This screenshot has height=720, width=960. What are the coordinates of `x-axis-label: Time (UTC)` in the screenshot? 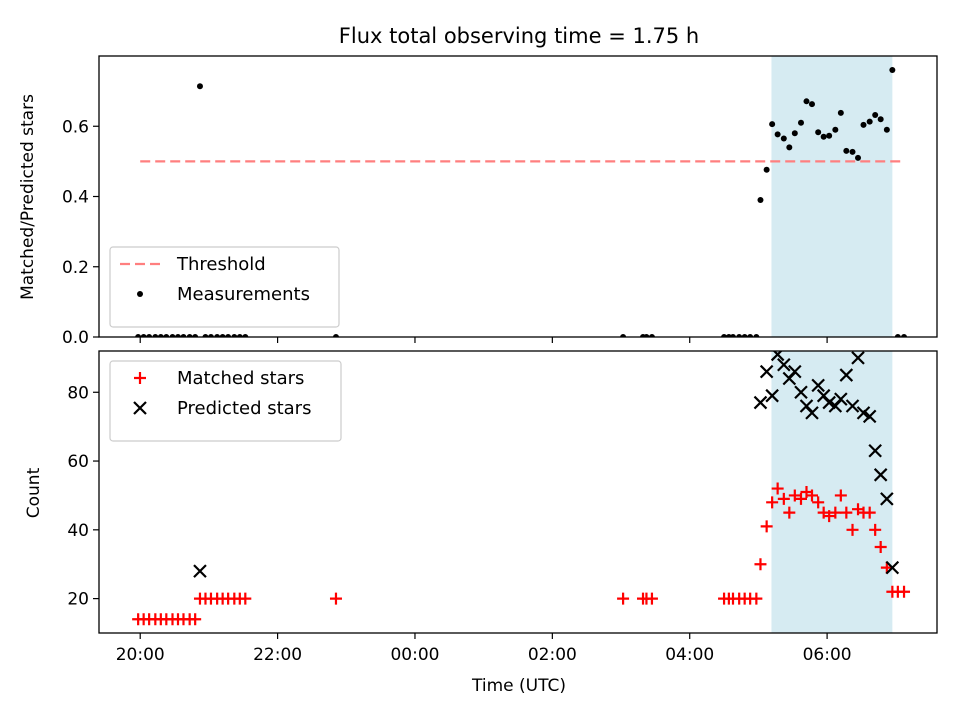 It's located at (518, 686).